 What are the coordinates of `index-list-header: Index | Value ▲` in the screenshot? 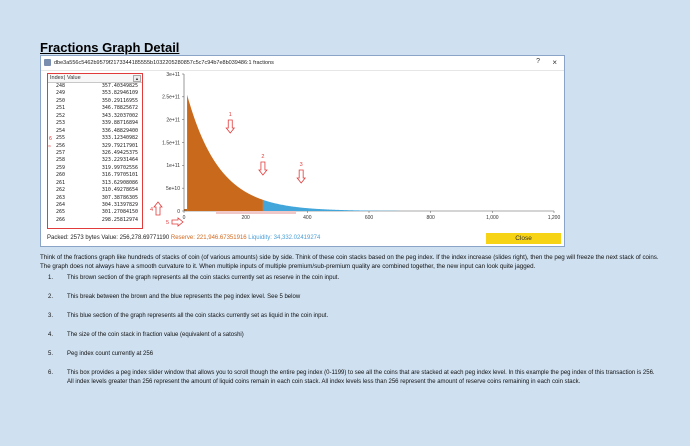 It's located at (95, 78).